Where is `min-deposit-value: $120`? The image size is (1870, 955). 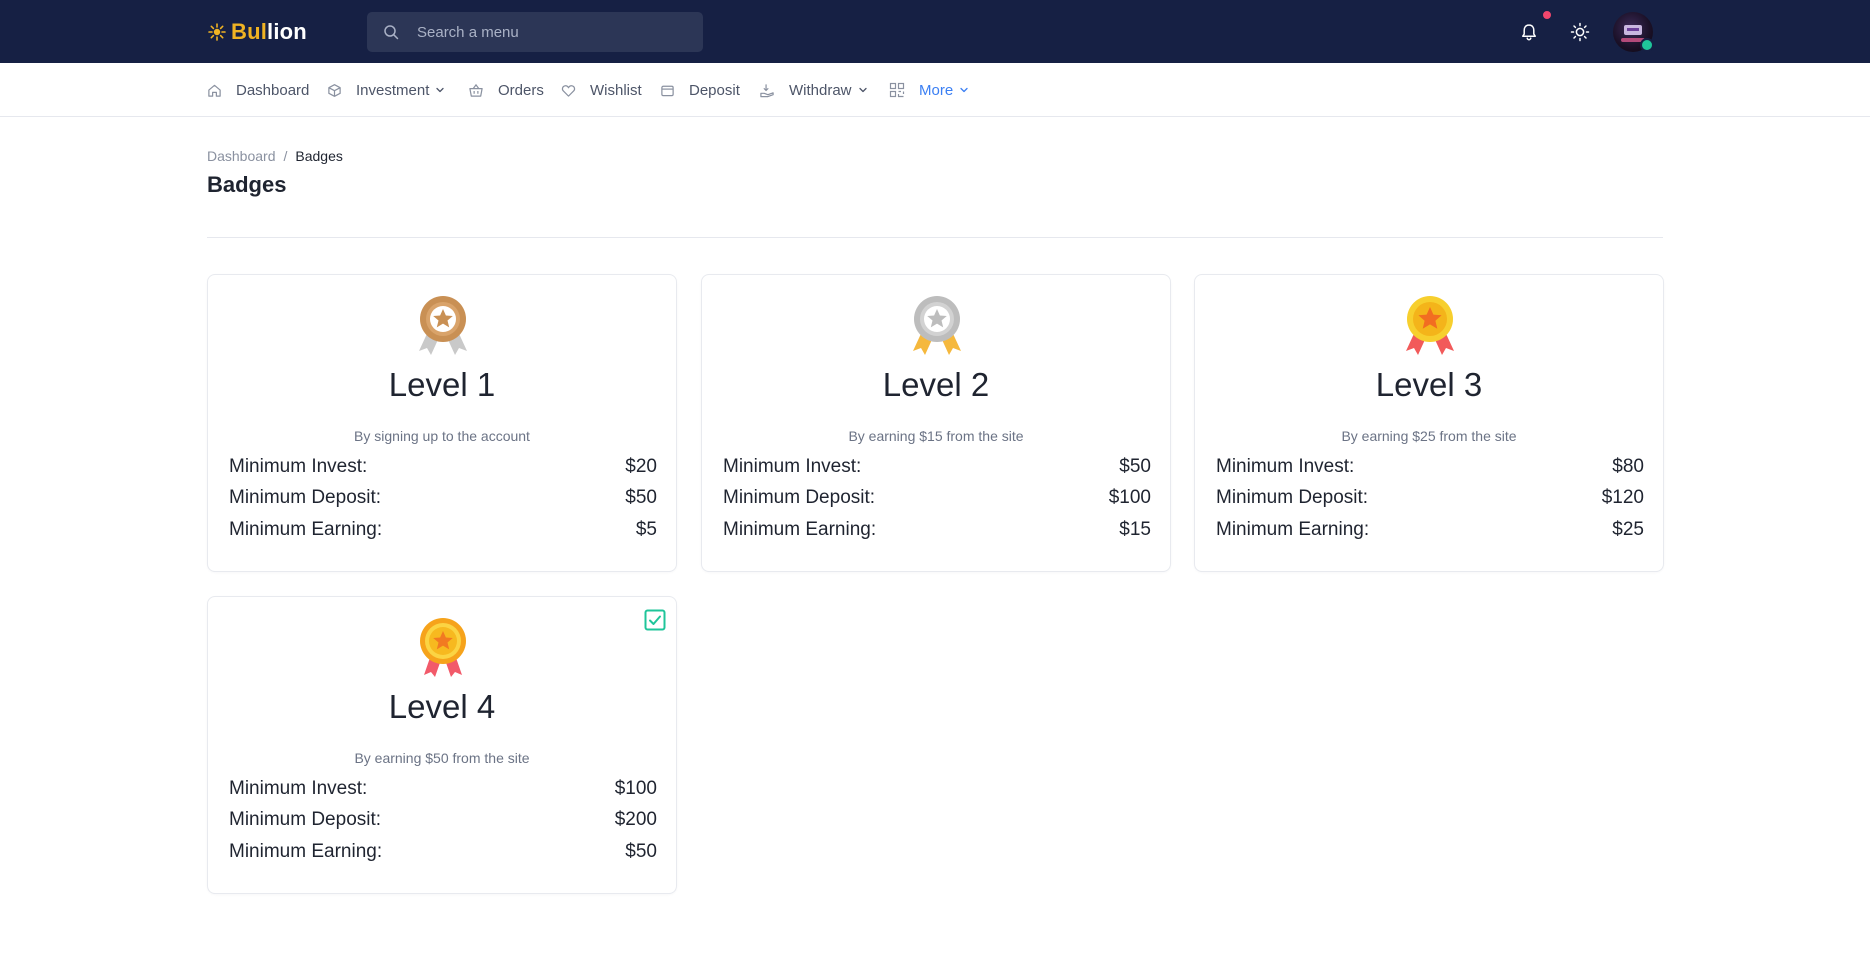
min-deposit-value: $120 is located at coordinates (1622, 497).